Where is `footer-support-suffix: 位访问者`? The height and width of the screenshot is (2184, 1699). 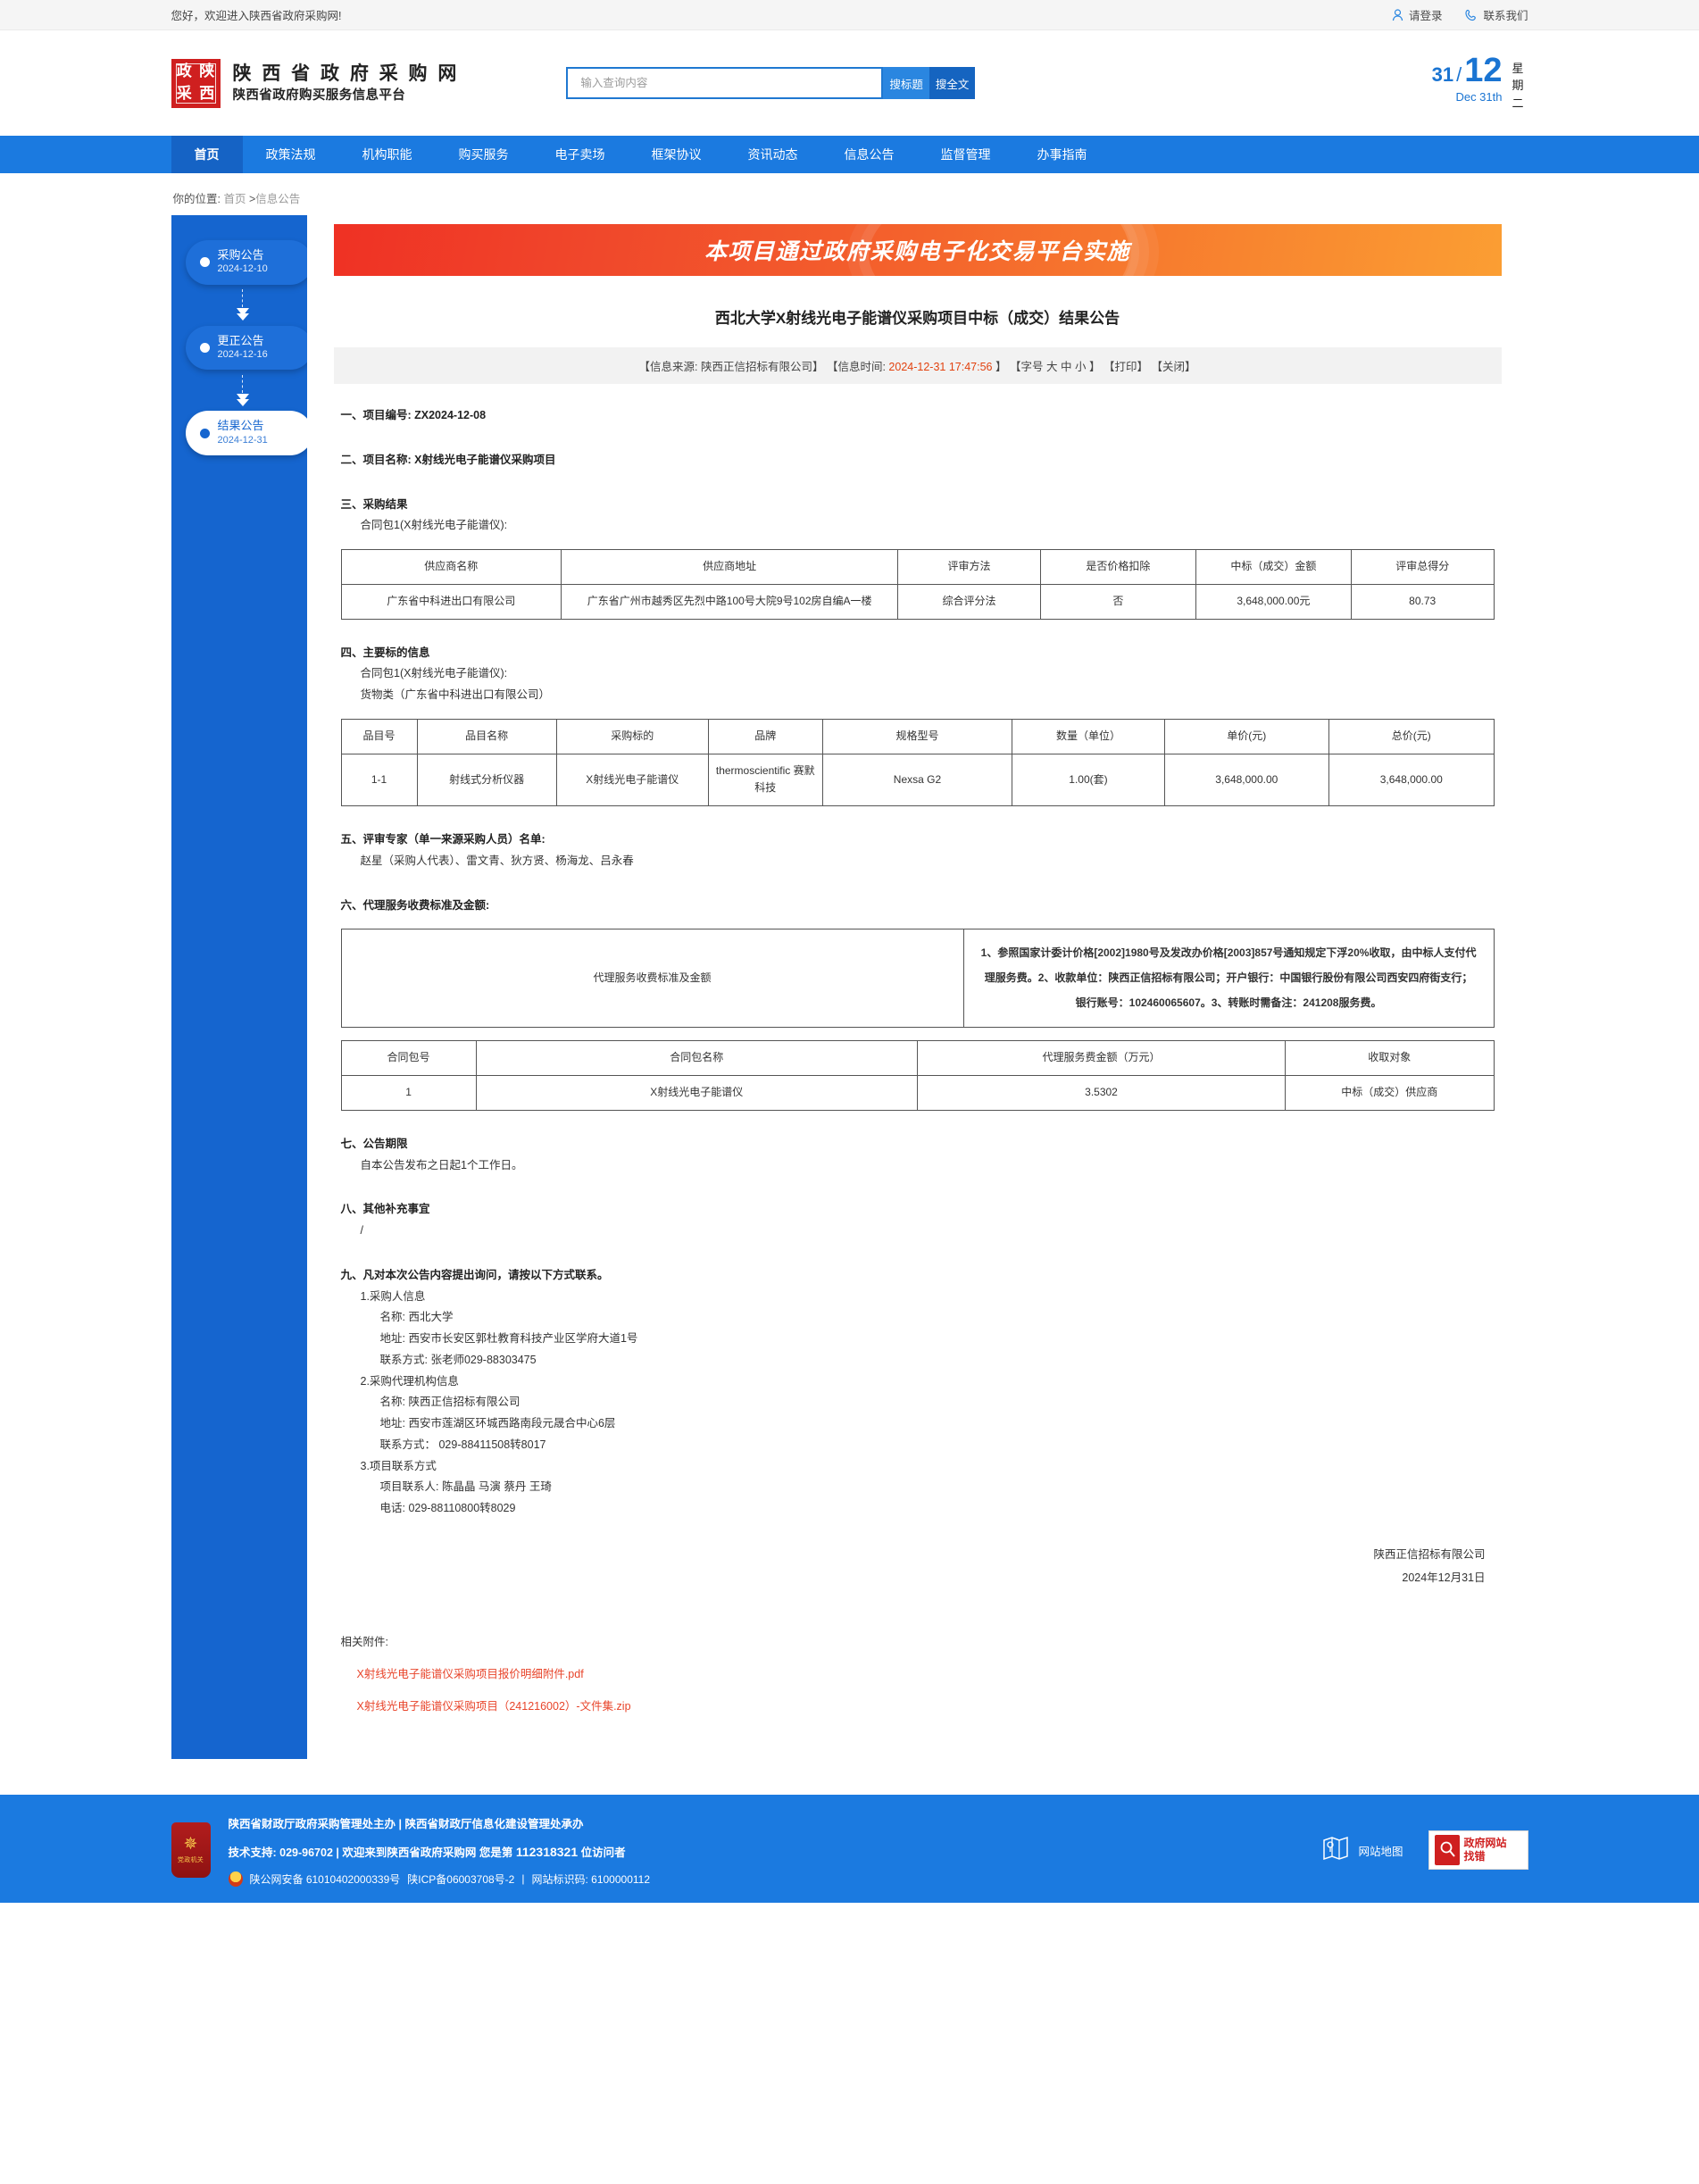
footer-support-suffix: 位访问者 is located at coordinates (603, 1853).